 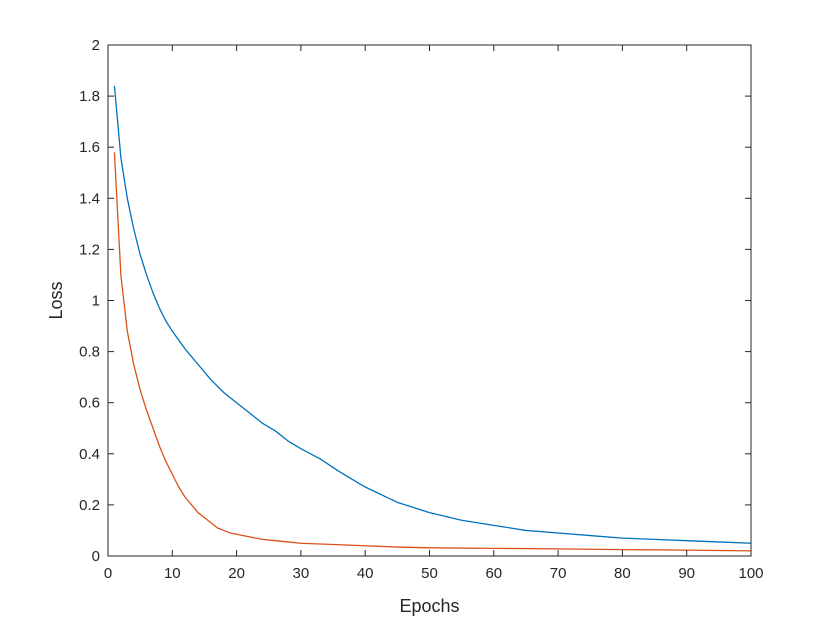 What do you see at coordinates (89, 352) in the screenshot?
I see `y-tick-label: 0.8` at bounding box center [89, 352].